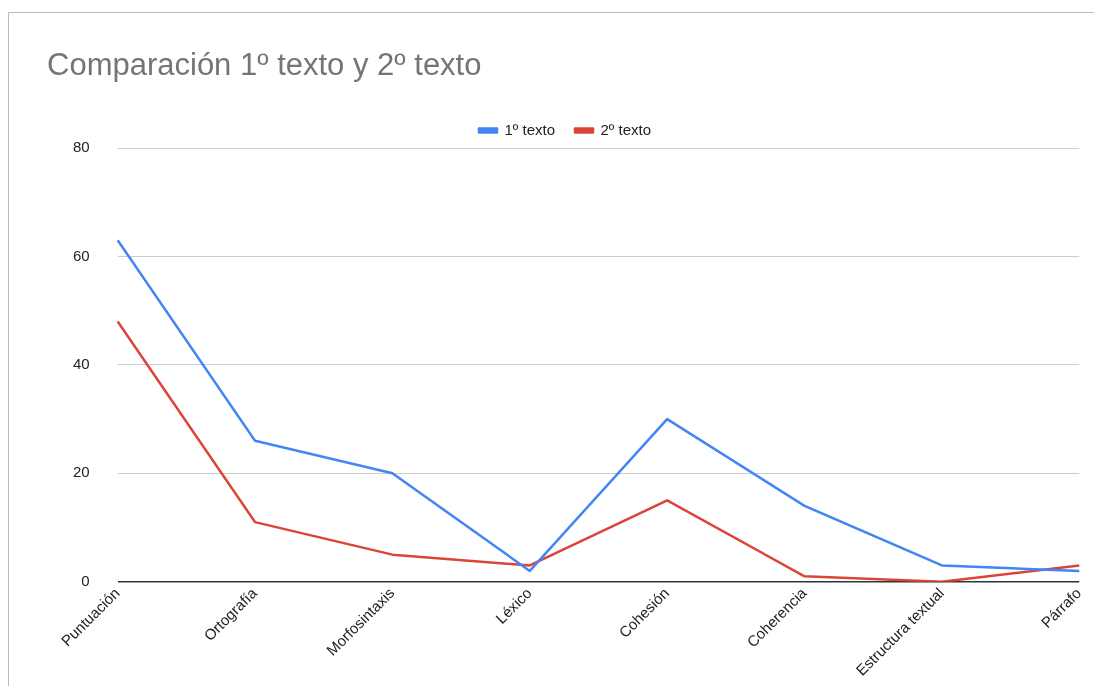 The height and width of the screenshot is (686, 1094). Describe the element at coordinates (530, 129) in the screenshot. I see `legend-label: 1º texto` at that location.